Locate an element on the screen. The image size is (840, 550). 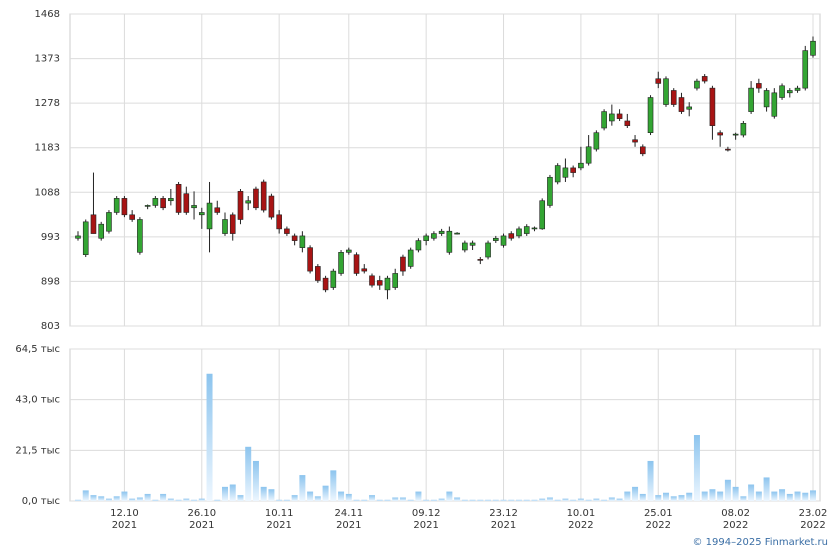
y-tick-label: 1373 is located at coordinates (47, 59).